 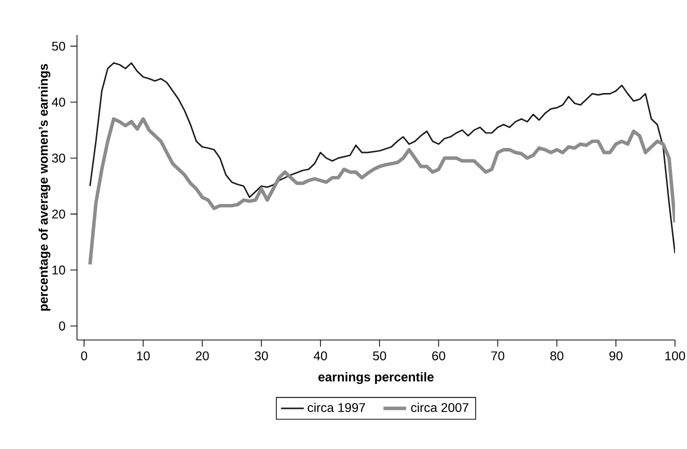 What do you see at coordinates (202, 355) in the screenshot?
I see `x-tick-label: 20` at bounding box center [202, 355].